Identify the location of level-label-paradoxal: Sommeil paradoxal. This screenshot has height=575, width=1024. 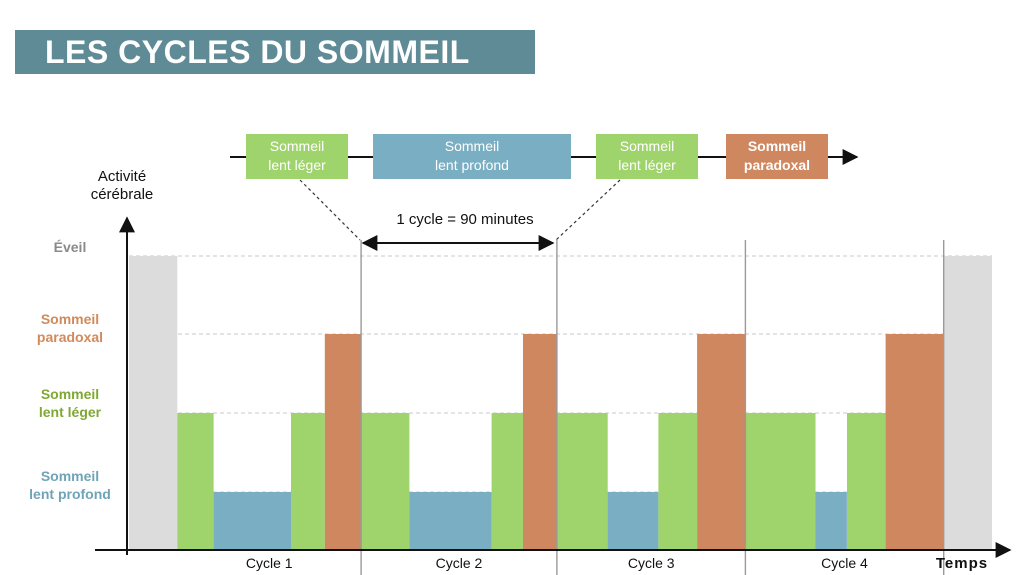
(70, 328).